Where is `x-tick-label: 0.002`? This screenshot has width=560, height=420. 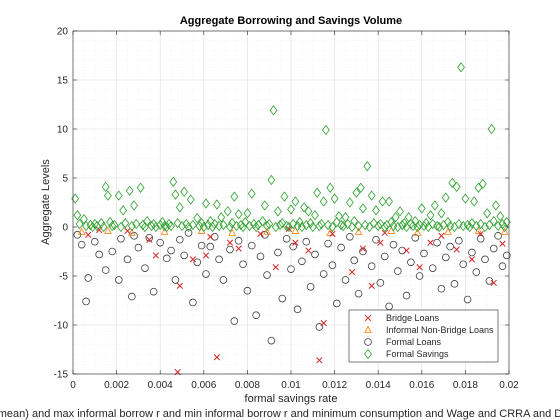 x-tick-label: 0.002 is located at coordinates (116, 385).